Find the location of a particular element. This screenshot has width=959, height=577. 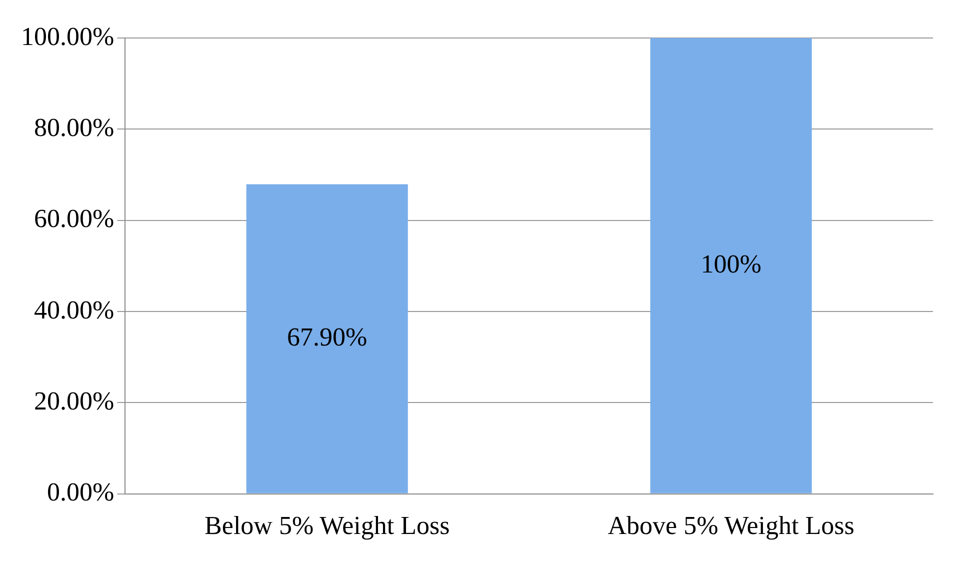

y-tick-label: 60.00% is located at coordinates (74, 219).